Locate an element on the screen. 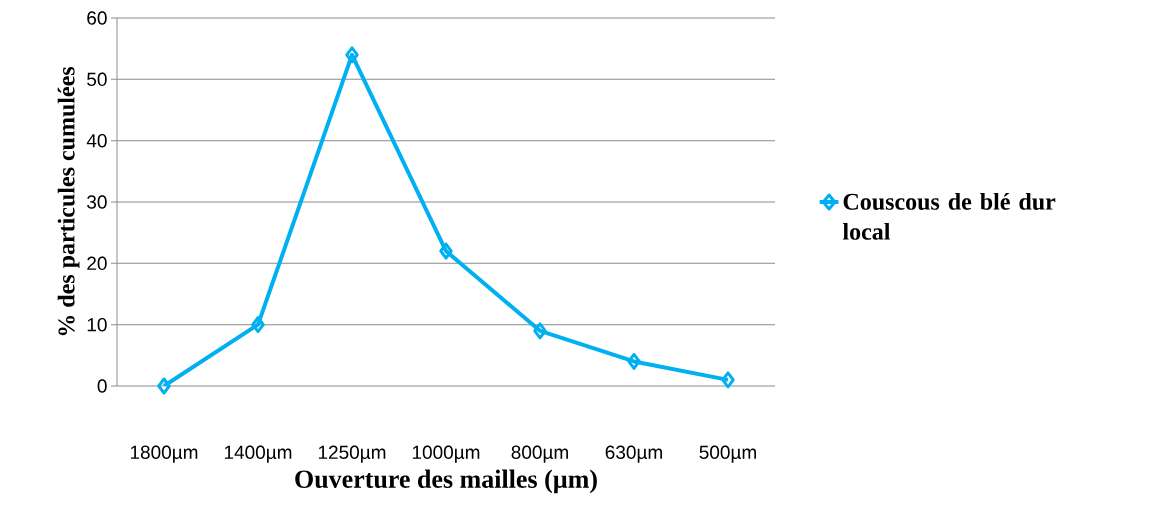 Image resolution: width=1169 pixels, height=519 pixels. x-tick-label: 800µm is located at coordinates (539, 454).